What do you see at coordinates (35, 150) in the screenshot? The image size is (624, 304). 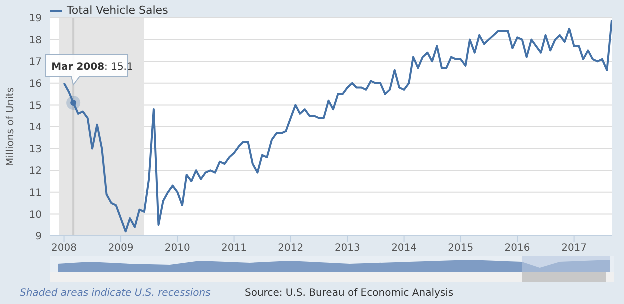 I see `y-tick-label: 13` at bounding box center [35, 150].